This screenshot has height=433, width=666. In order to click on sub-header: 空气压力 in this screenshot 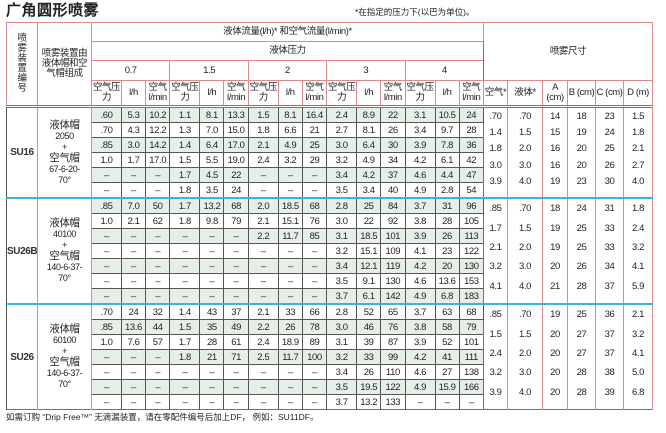, I will do `click(420, 93)`.